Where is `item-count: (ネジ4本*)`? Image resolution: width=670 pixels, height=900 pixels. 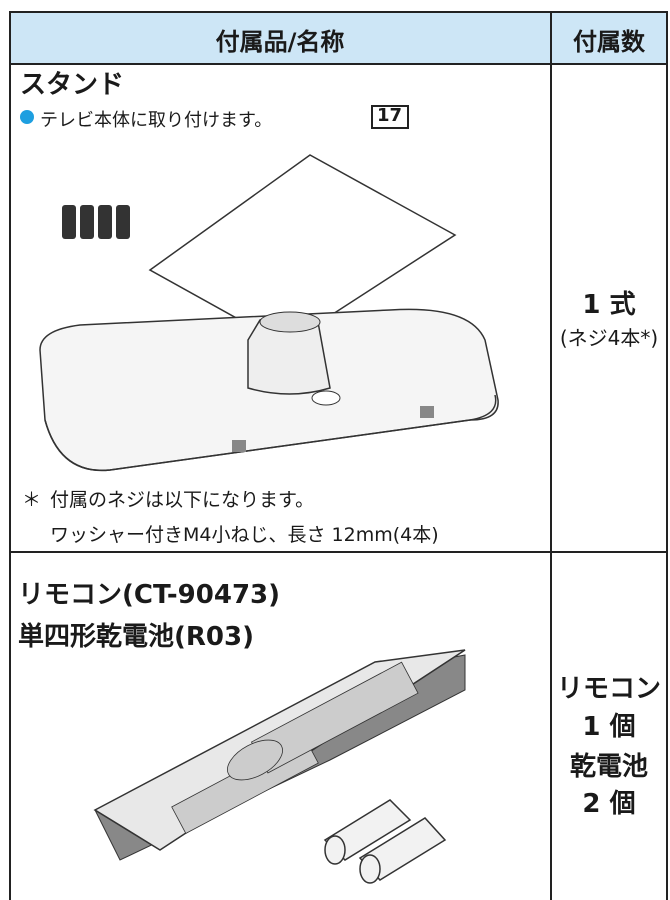 item-count: (ネジ4本*) is located at coordinates (609, 338).